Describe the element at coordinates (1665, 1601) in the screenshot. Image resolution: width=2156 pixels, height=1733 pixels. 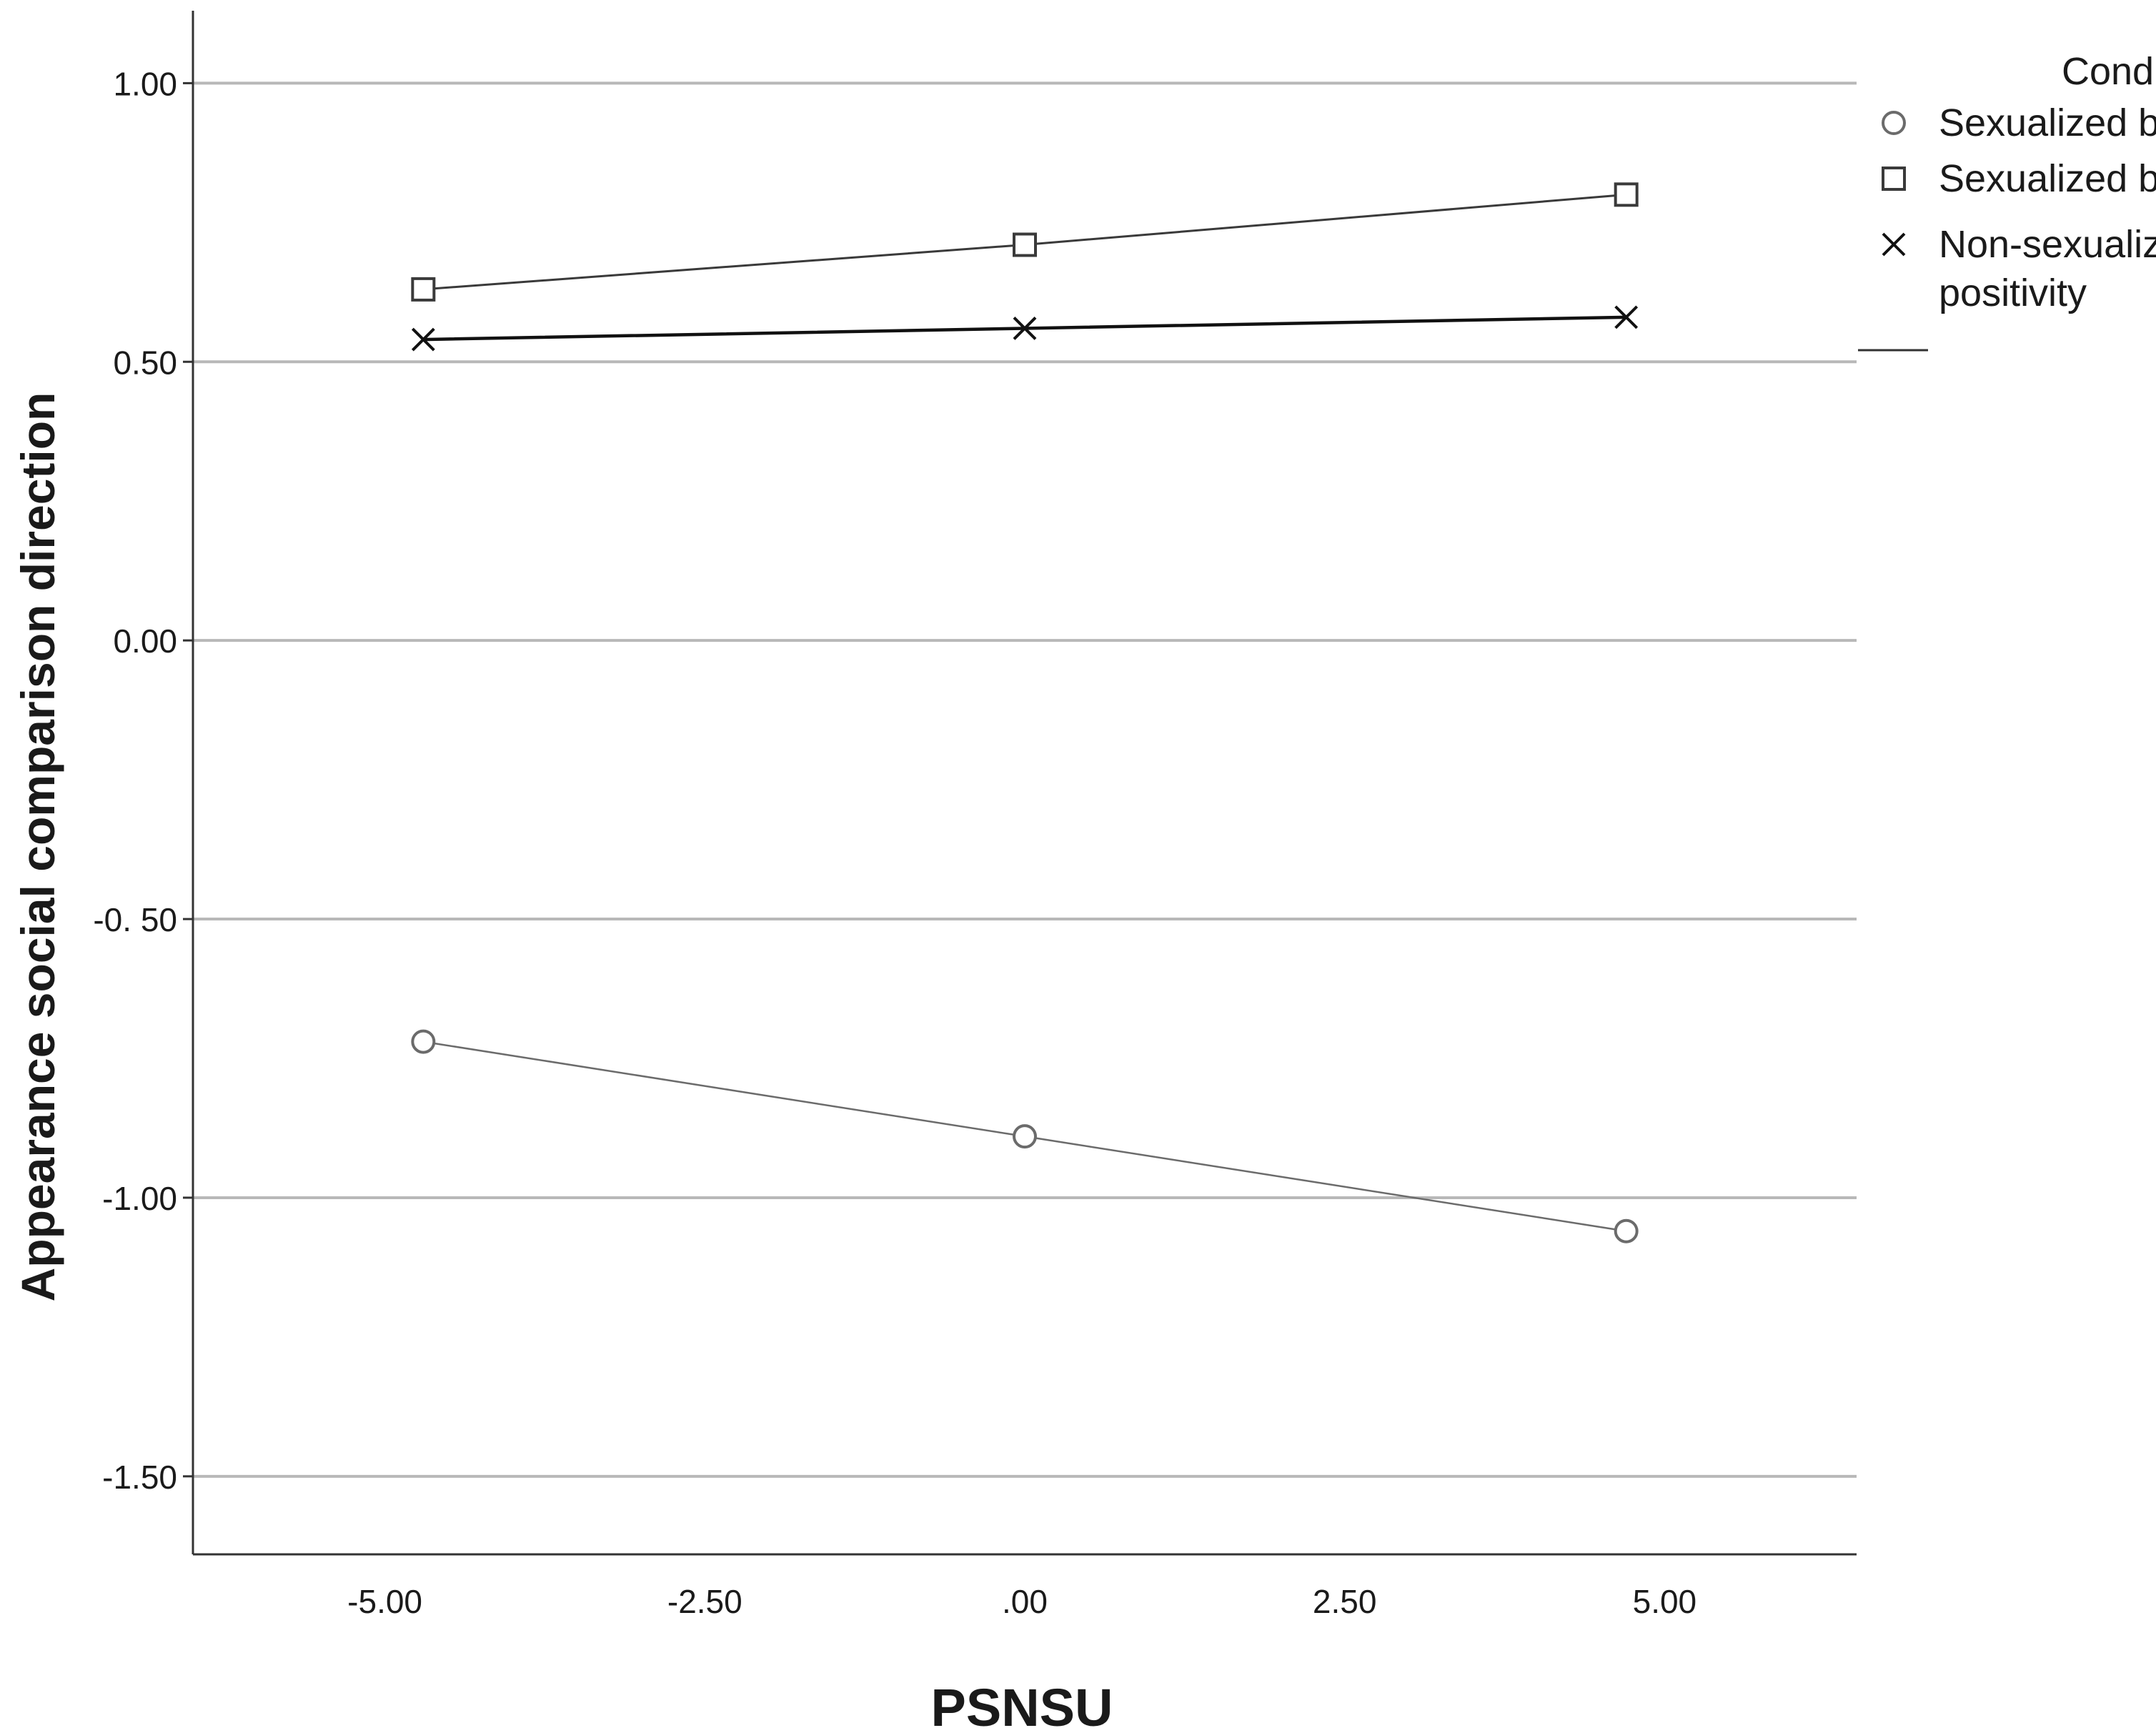
I see `x-tick-label: 5.00` at that location.